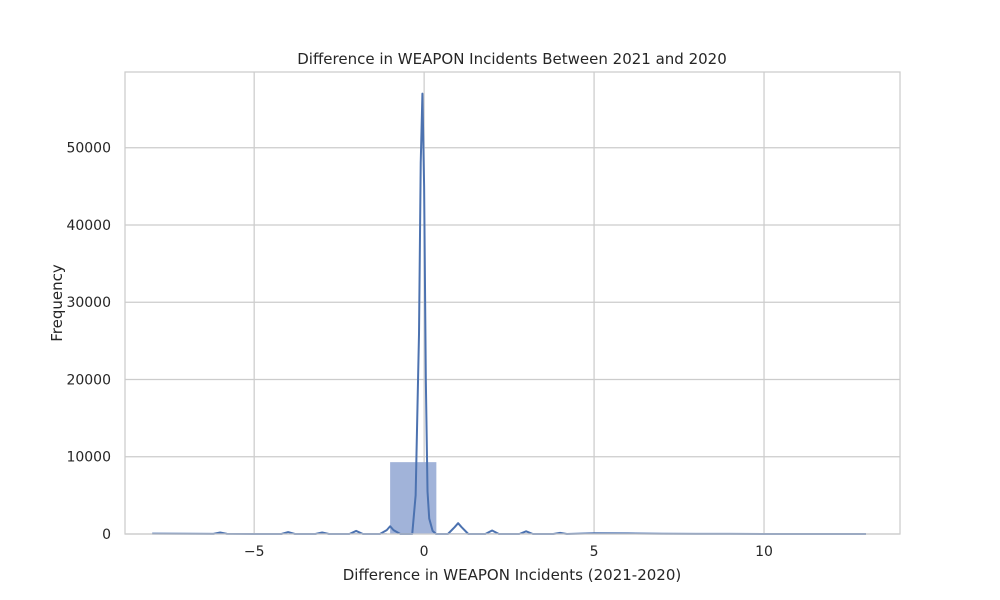  What do you see at coordinates (88, 303) in the screenshot?
I see `y-tick-label: 30000` at bounding box center [88, 303].